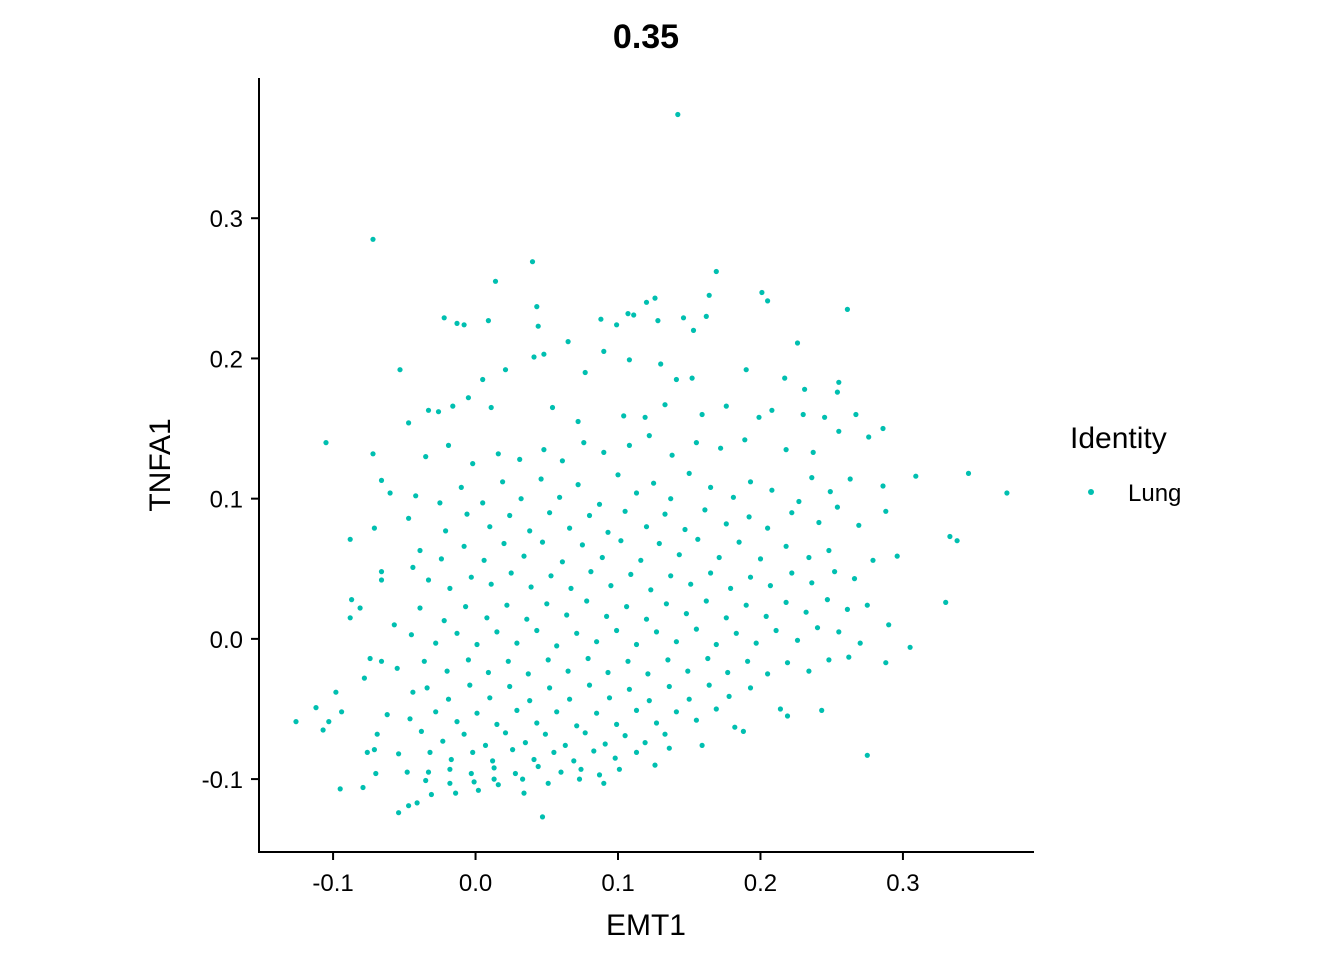 This screenshot has height=960, width=1344. I want to click on x-axis-ticks: -0.1 0.0 0.1 0.2 0.3, so click(616, 874).